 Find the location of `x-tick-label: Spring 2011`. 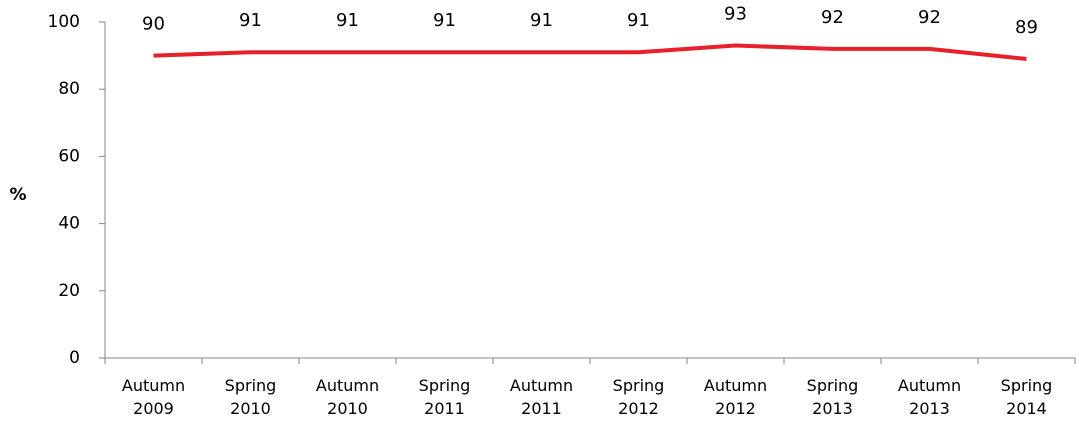

x-tick-label: Spring 2011 is located at coordinates (444, 397).